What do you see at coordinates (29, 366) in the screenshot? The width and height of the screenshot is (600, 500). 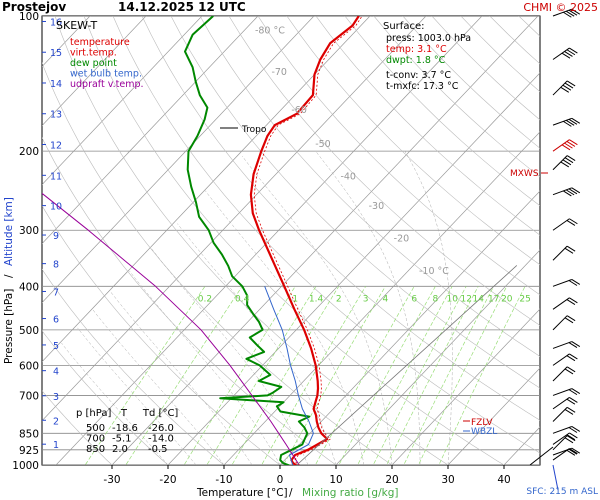 I see `y-tick-label: 600` at bounding box center [29, 366].